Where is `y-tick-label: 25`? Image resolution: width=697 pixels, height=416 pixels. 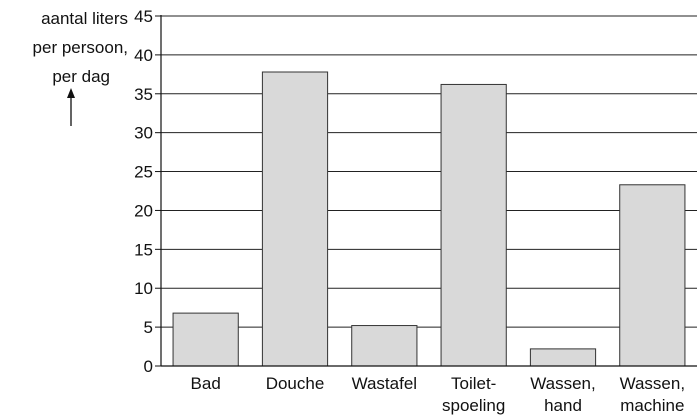
y-tick-label: 25 is located at coordinates (143, 172).